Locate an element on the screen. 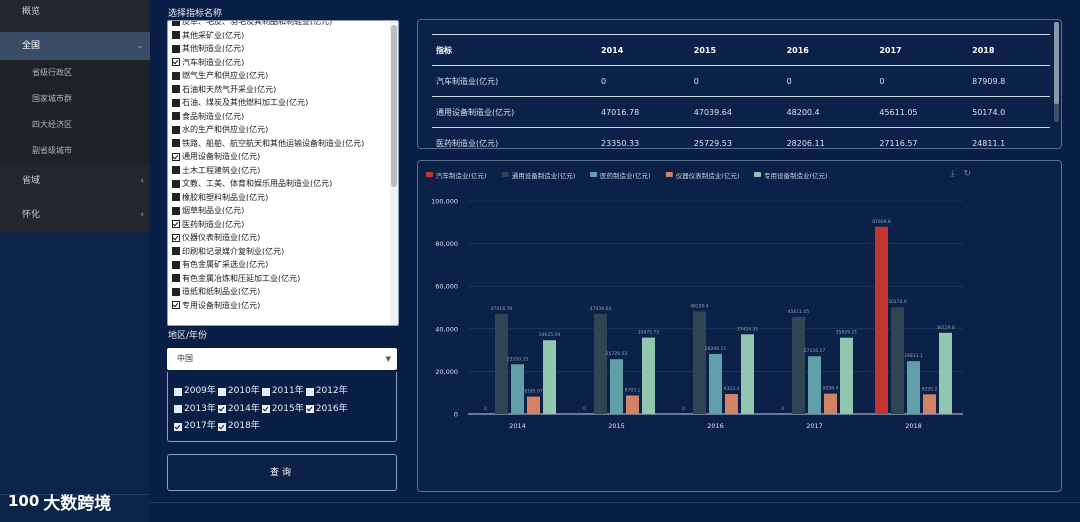 This screenshot has width=1080, height=522. indicator-option: 有色金属冶炼和压延加工业(亿元) is located at coordinates (279, 279).